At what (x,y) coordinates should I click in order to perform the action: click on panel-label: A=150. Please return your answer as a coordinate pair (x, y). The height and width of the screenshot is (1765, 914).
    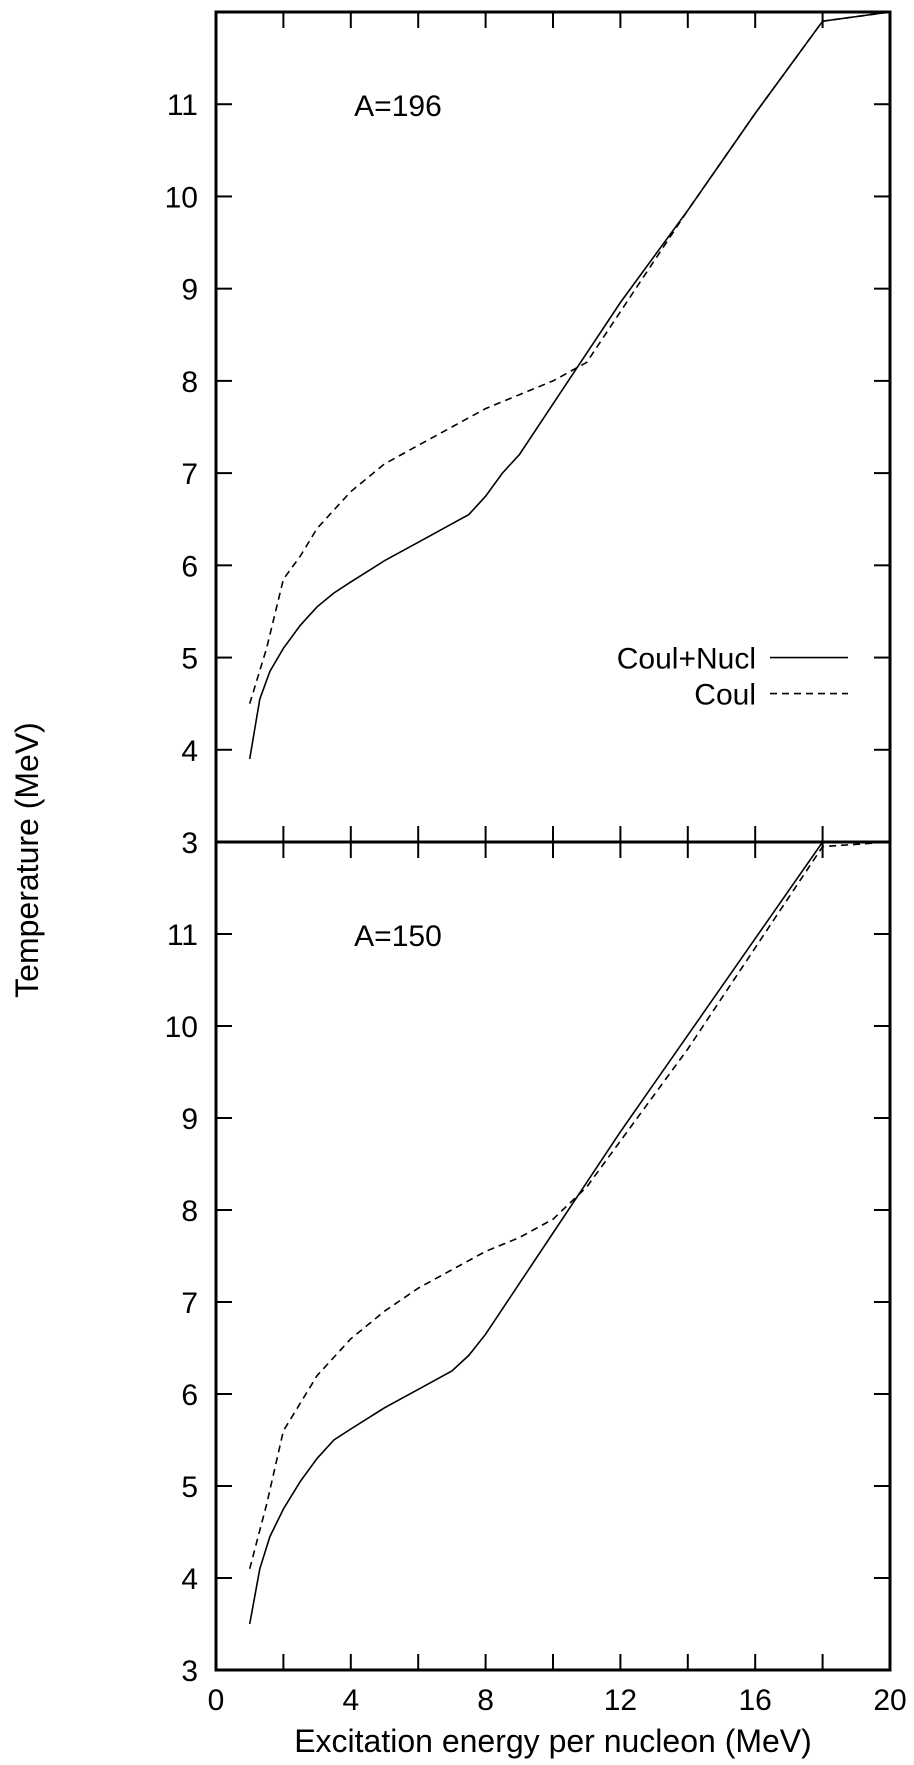
    Looking at the image, I should click on (398, 936).